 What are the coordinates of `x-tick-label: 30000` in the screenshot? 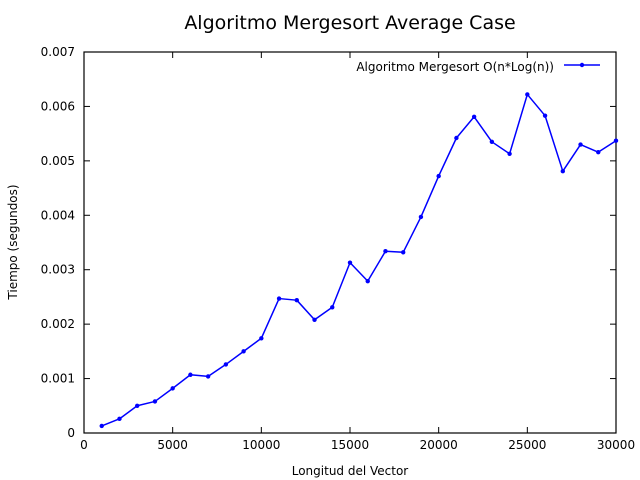 It's located at (616, 445).